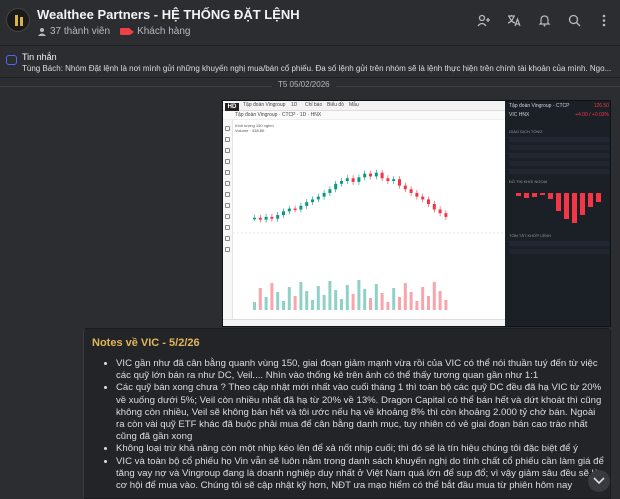 The image size is (620, 499). I want to click on scroll-down-button, so click(599, 481).